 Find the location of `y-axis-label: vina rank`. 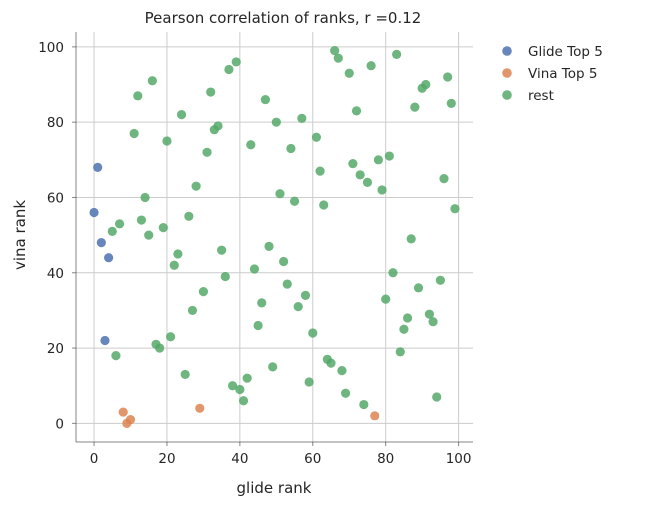

y-axis-label: vina rank is located at coordinates (20, 235).